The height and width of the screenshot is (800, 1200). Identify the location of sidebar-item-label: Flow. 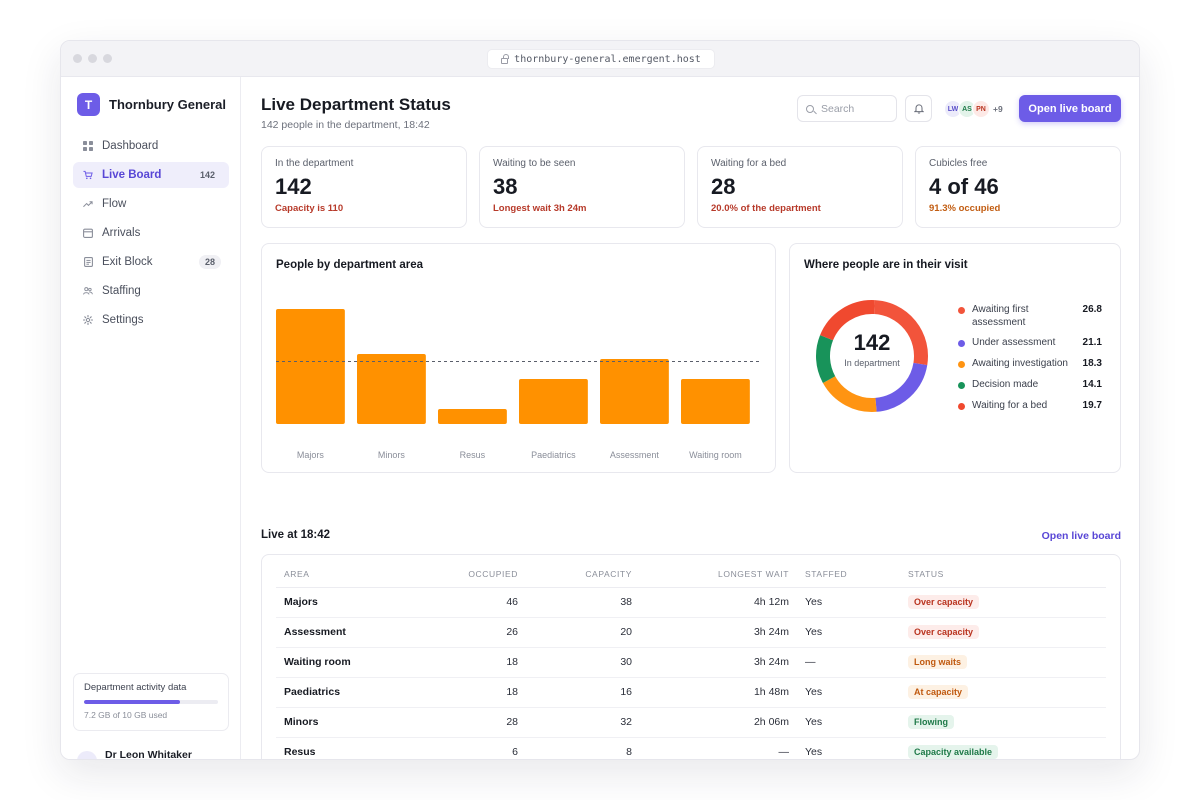
(114, 204).